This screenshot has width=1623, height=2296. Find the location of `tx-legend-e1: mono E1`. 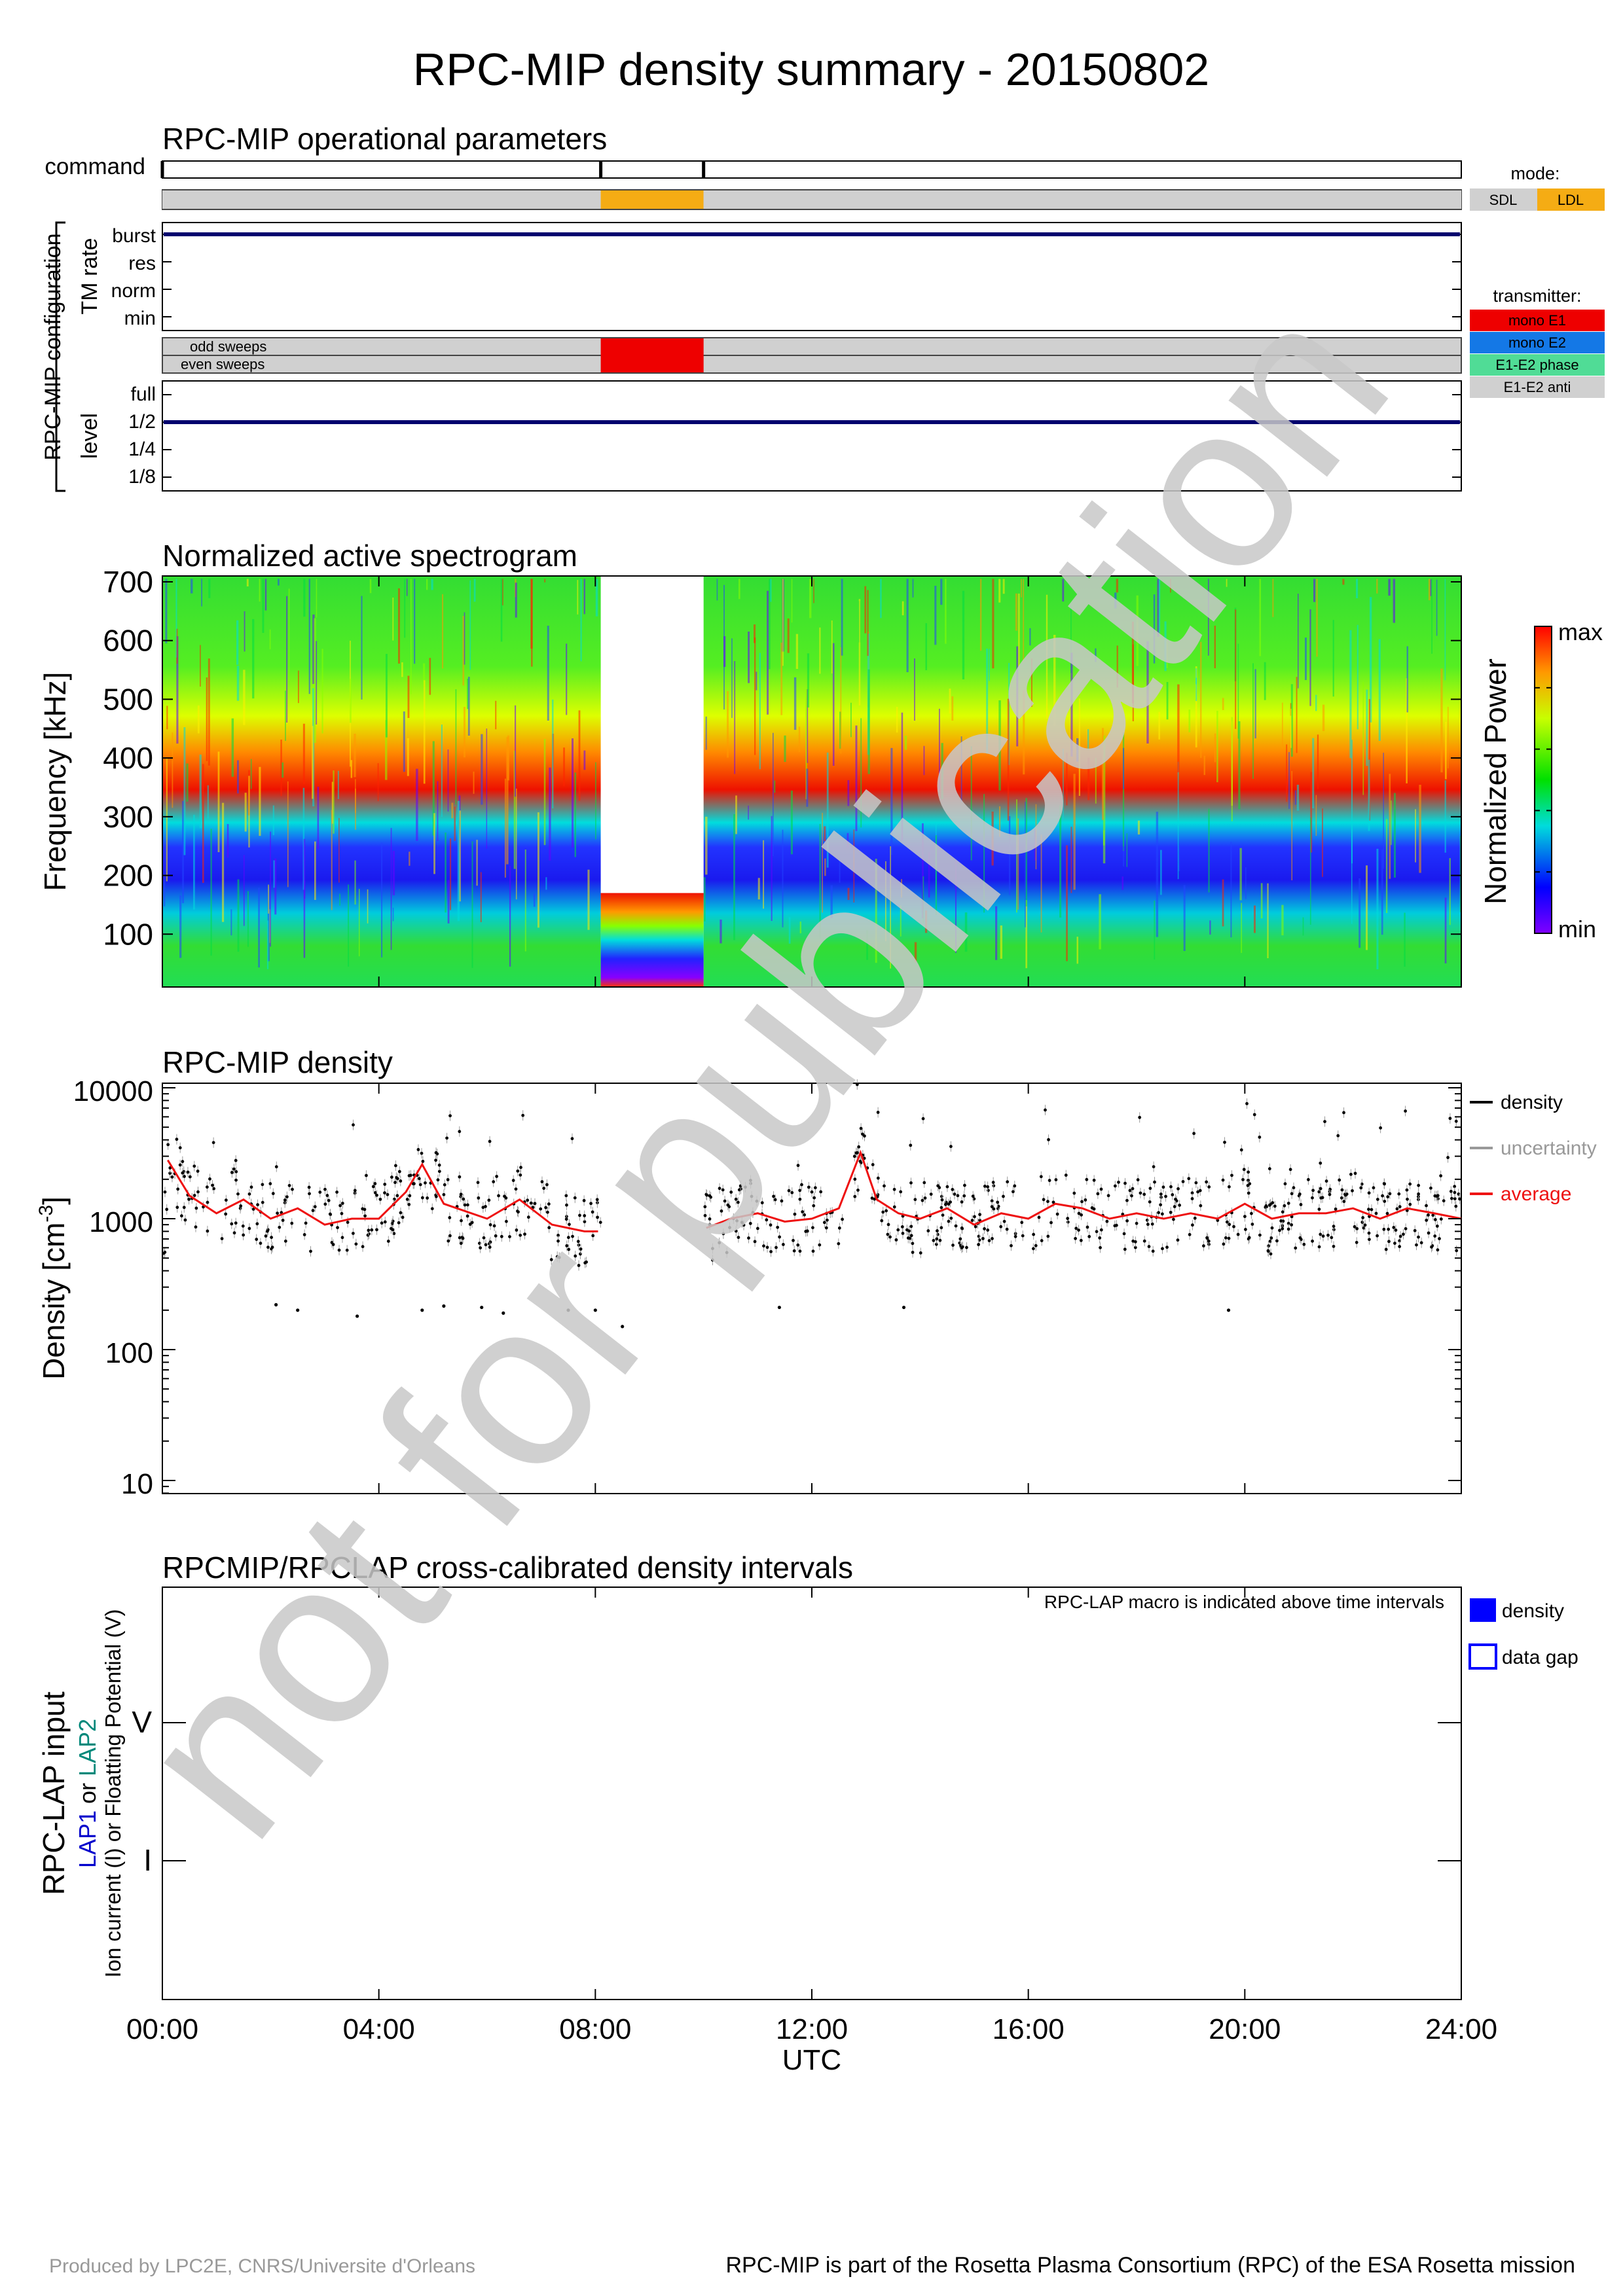

tx-legend-e1: mono E1 is located at coordinates (1537, 320).